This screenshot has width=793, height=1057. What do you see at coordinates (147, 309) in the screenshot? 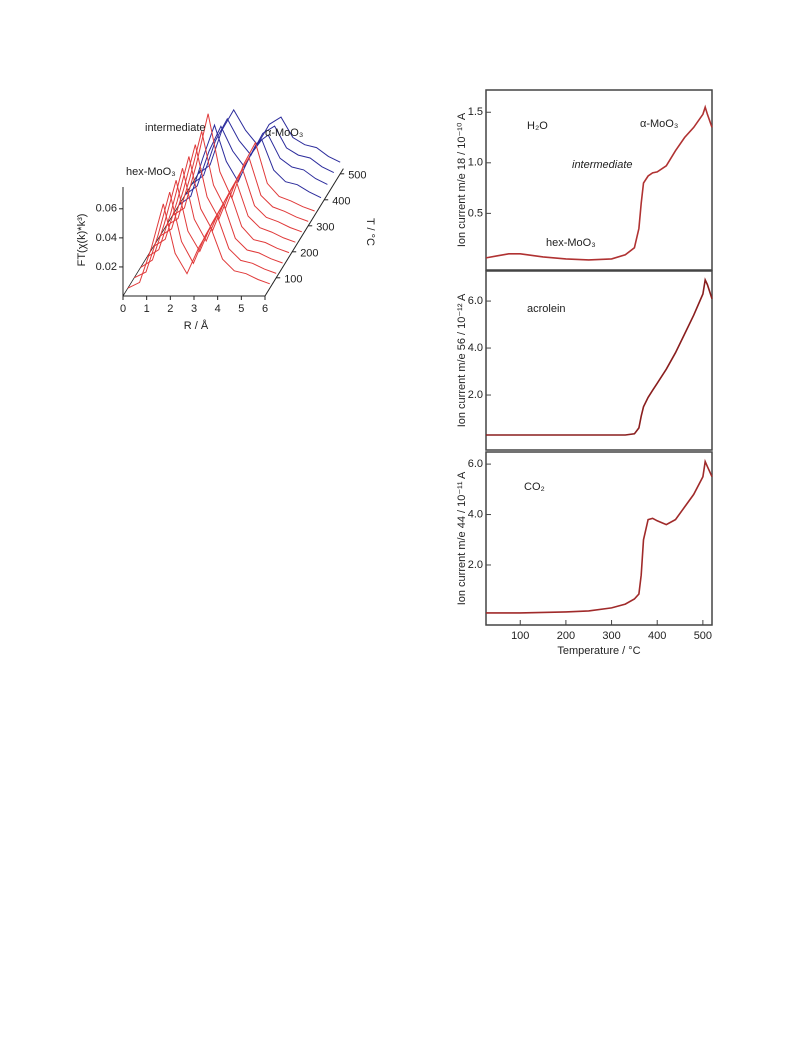
I see `x-tick-label: 1` at bounding box center [147, 309].